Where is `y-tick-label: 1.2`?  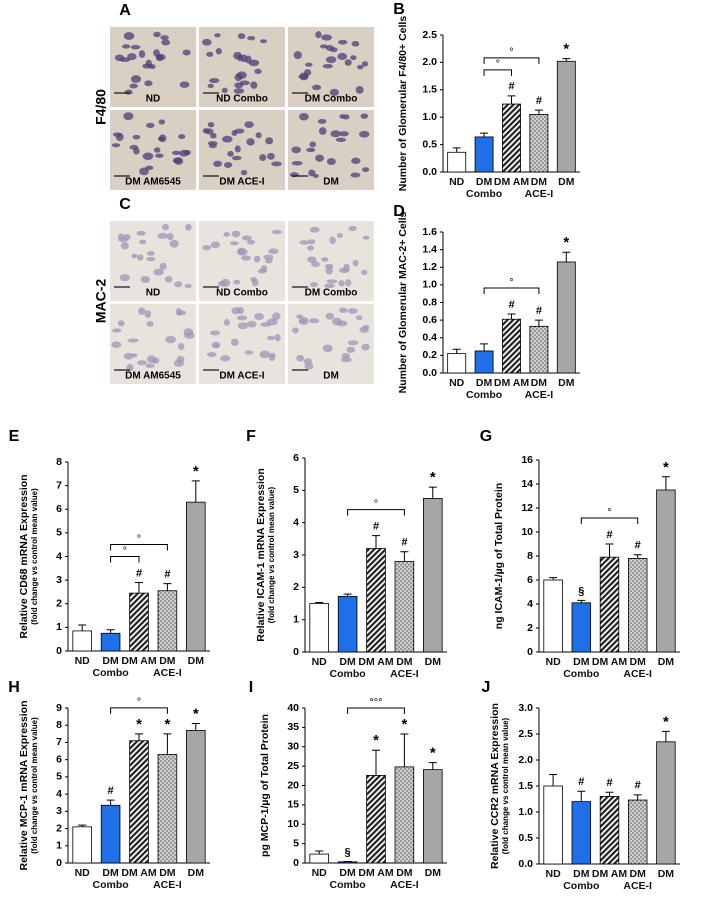
y-tick-label: 1.2 is located at coordinates (429, 267).